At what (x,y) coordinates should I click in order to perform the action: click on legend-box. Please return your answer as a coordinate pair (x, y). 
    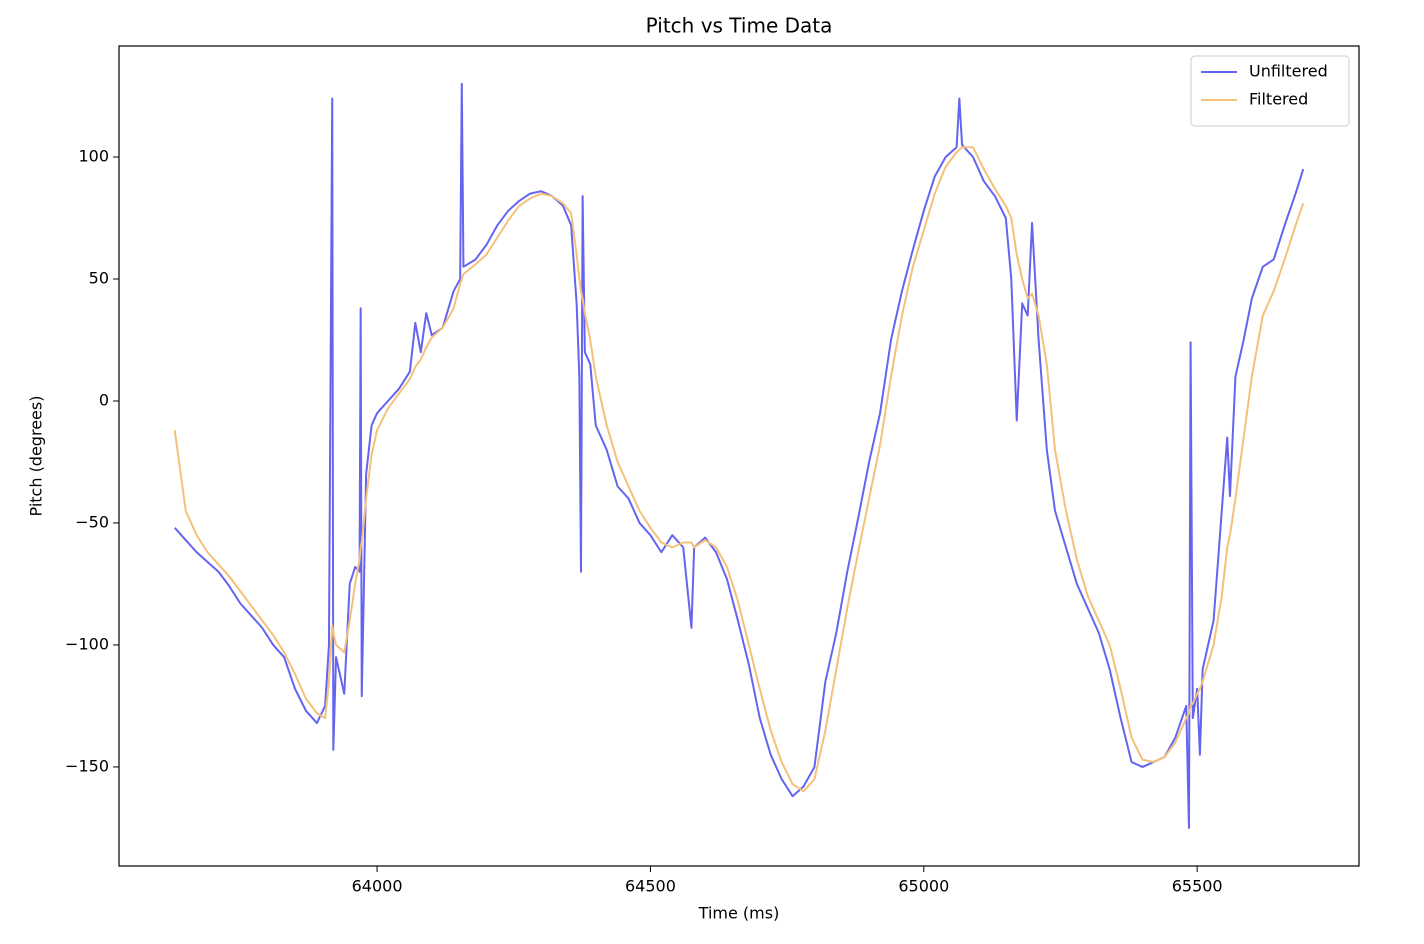
    Looking at the image, I should click on (1270, 91).